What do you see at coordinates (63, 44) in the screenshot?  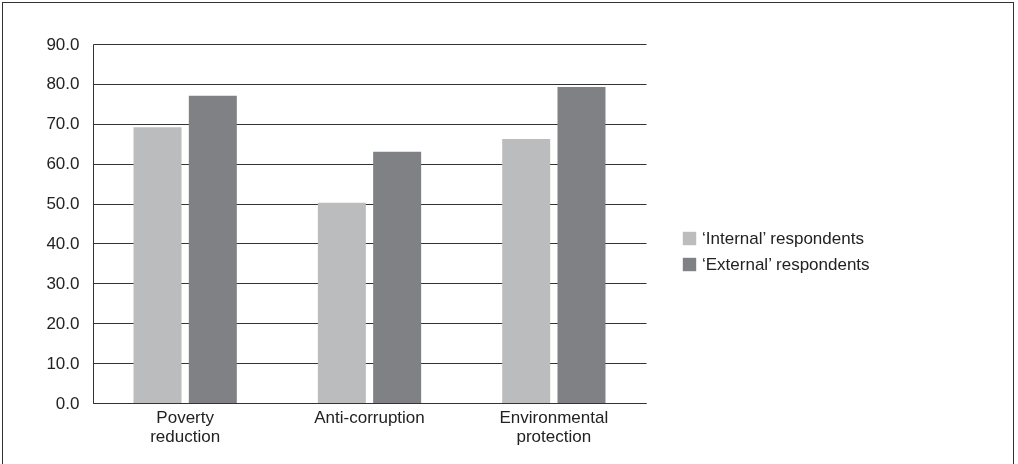 I see `y-tick-label: 90.0` at bounding box center [63, 44].